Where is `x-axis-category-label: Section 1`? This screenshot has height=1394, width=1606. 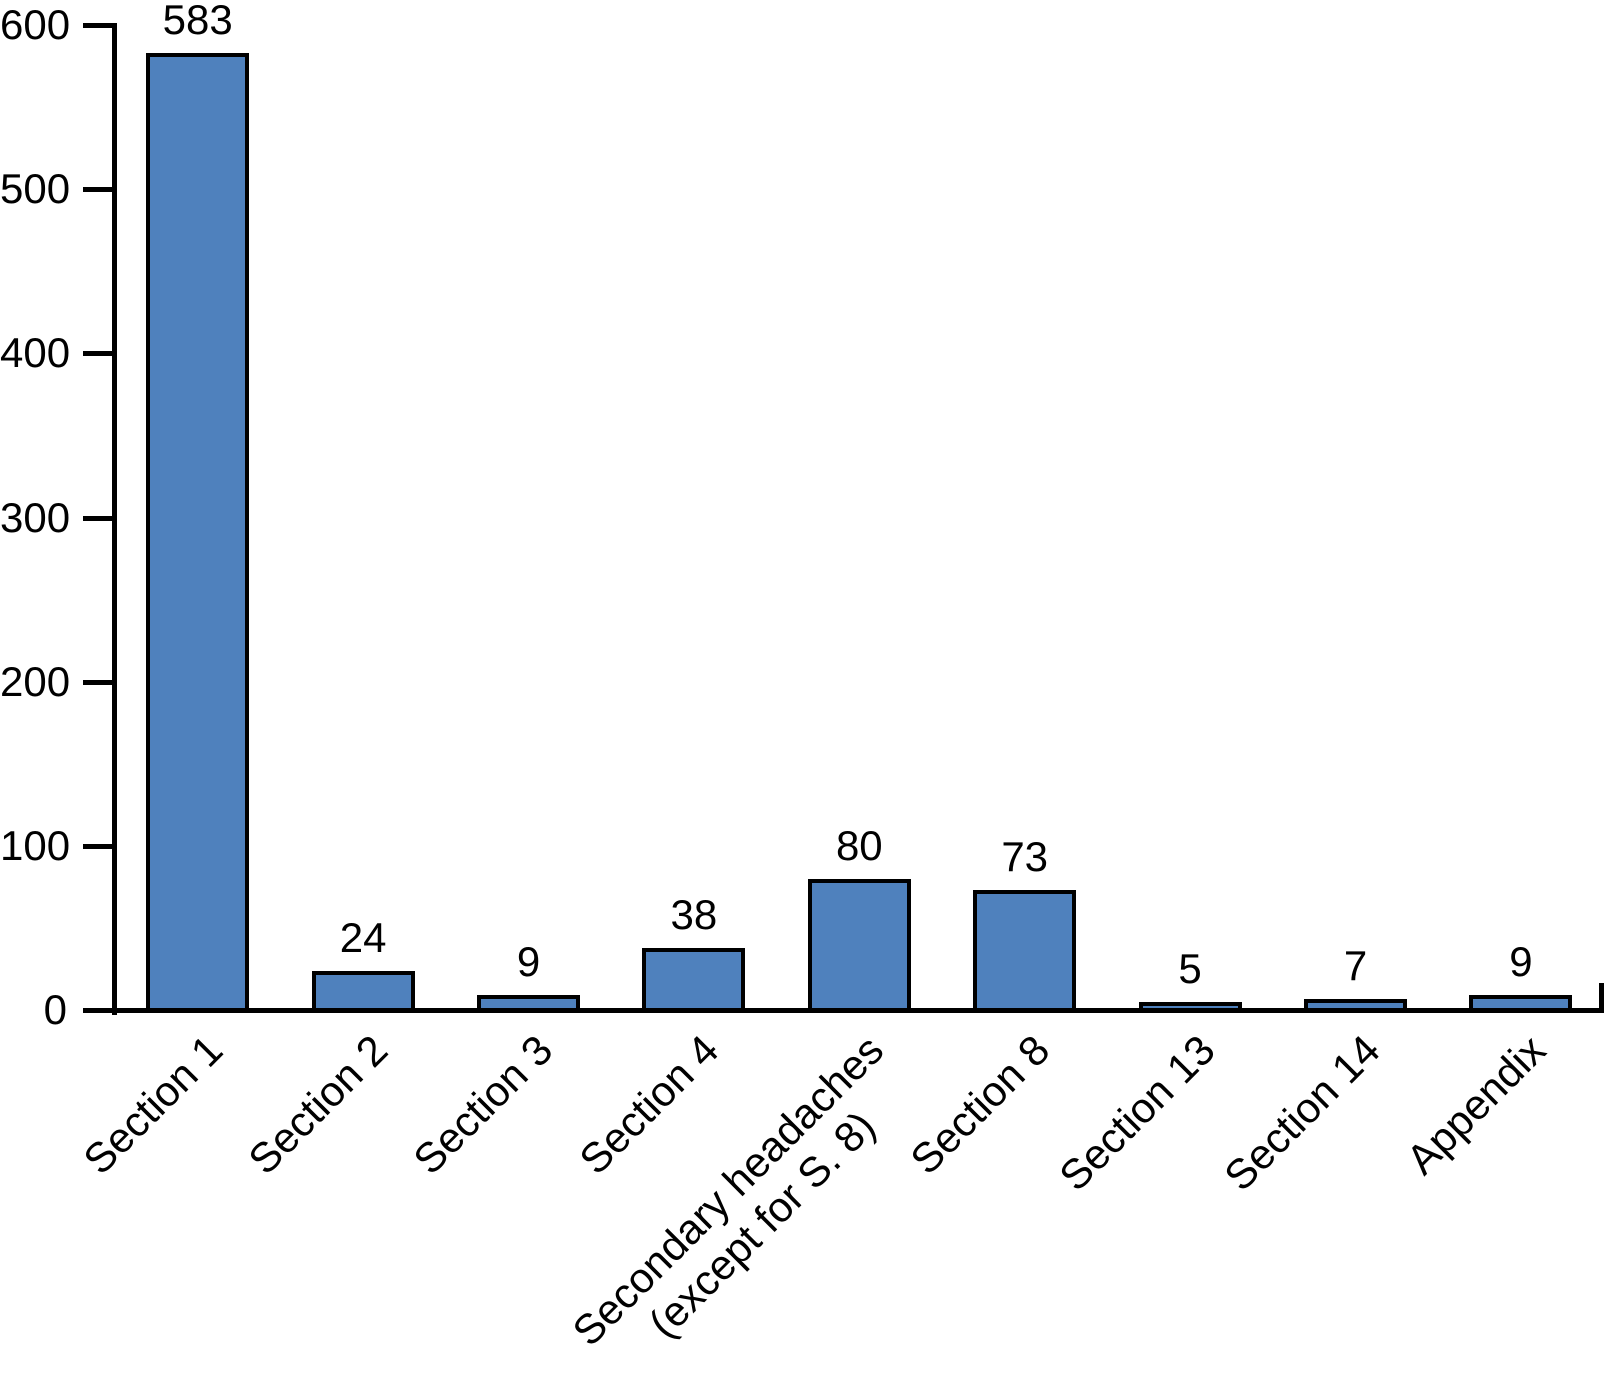 x-axis-category-label: Section 1 is located at coordinates (153, 1105).